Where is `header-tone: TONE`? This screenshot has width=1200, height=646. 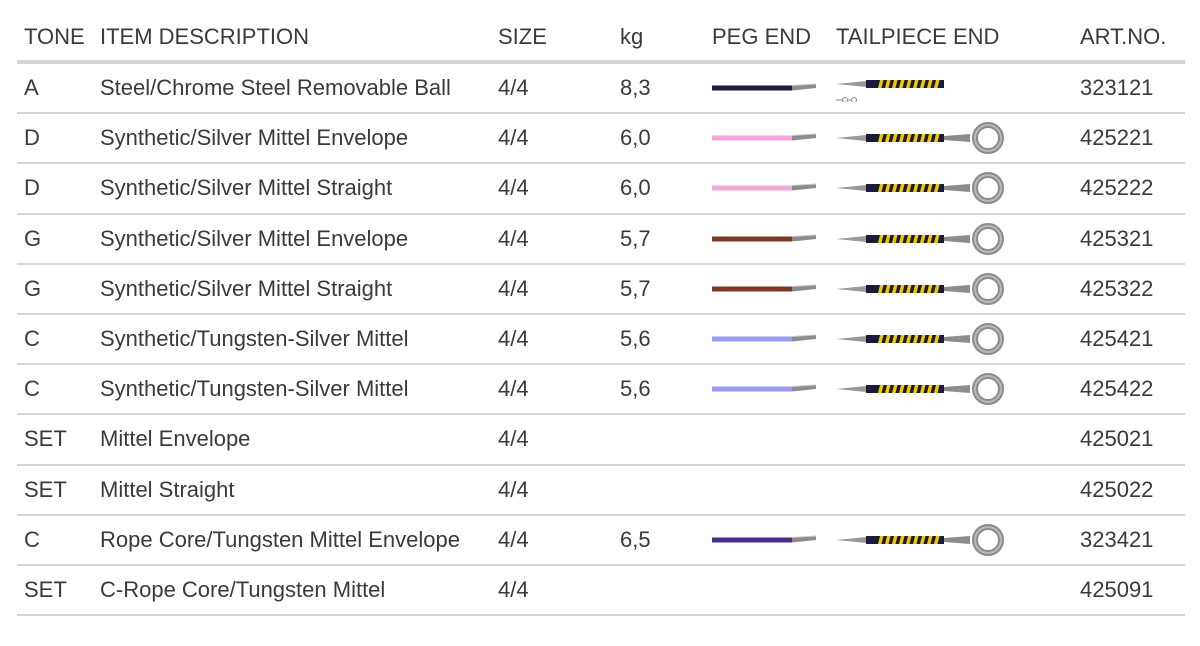
header-tone: TONE is located at coordinates (54, 36).